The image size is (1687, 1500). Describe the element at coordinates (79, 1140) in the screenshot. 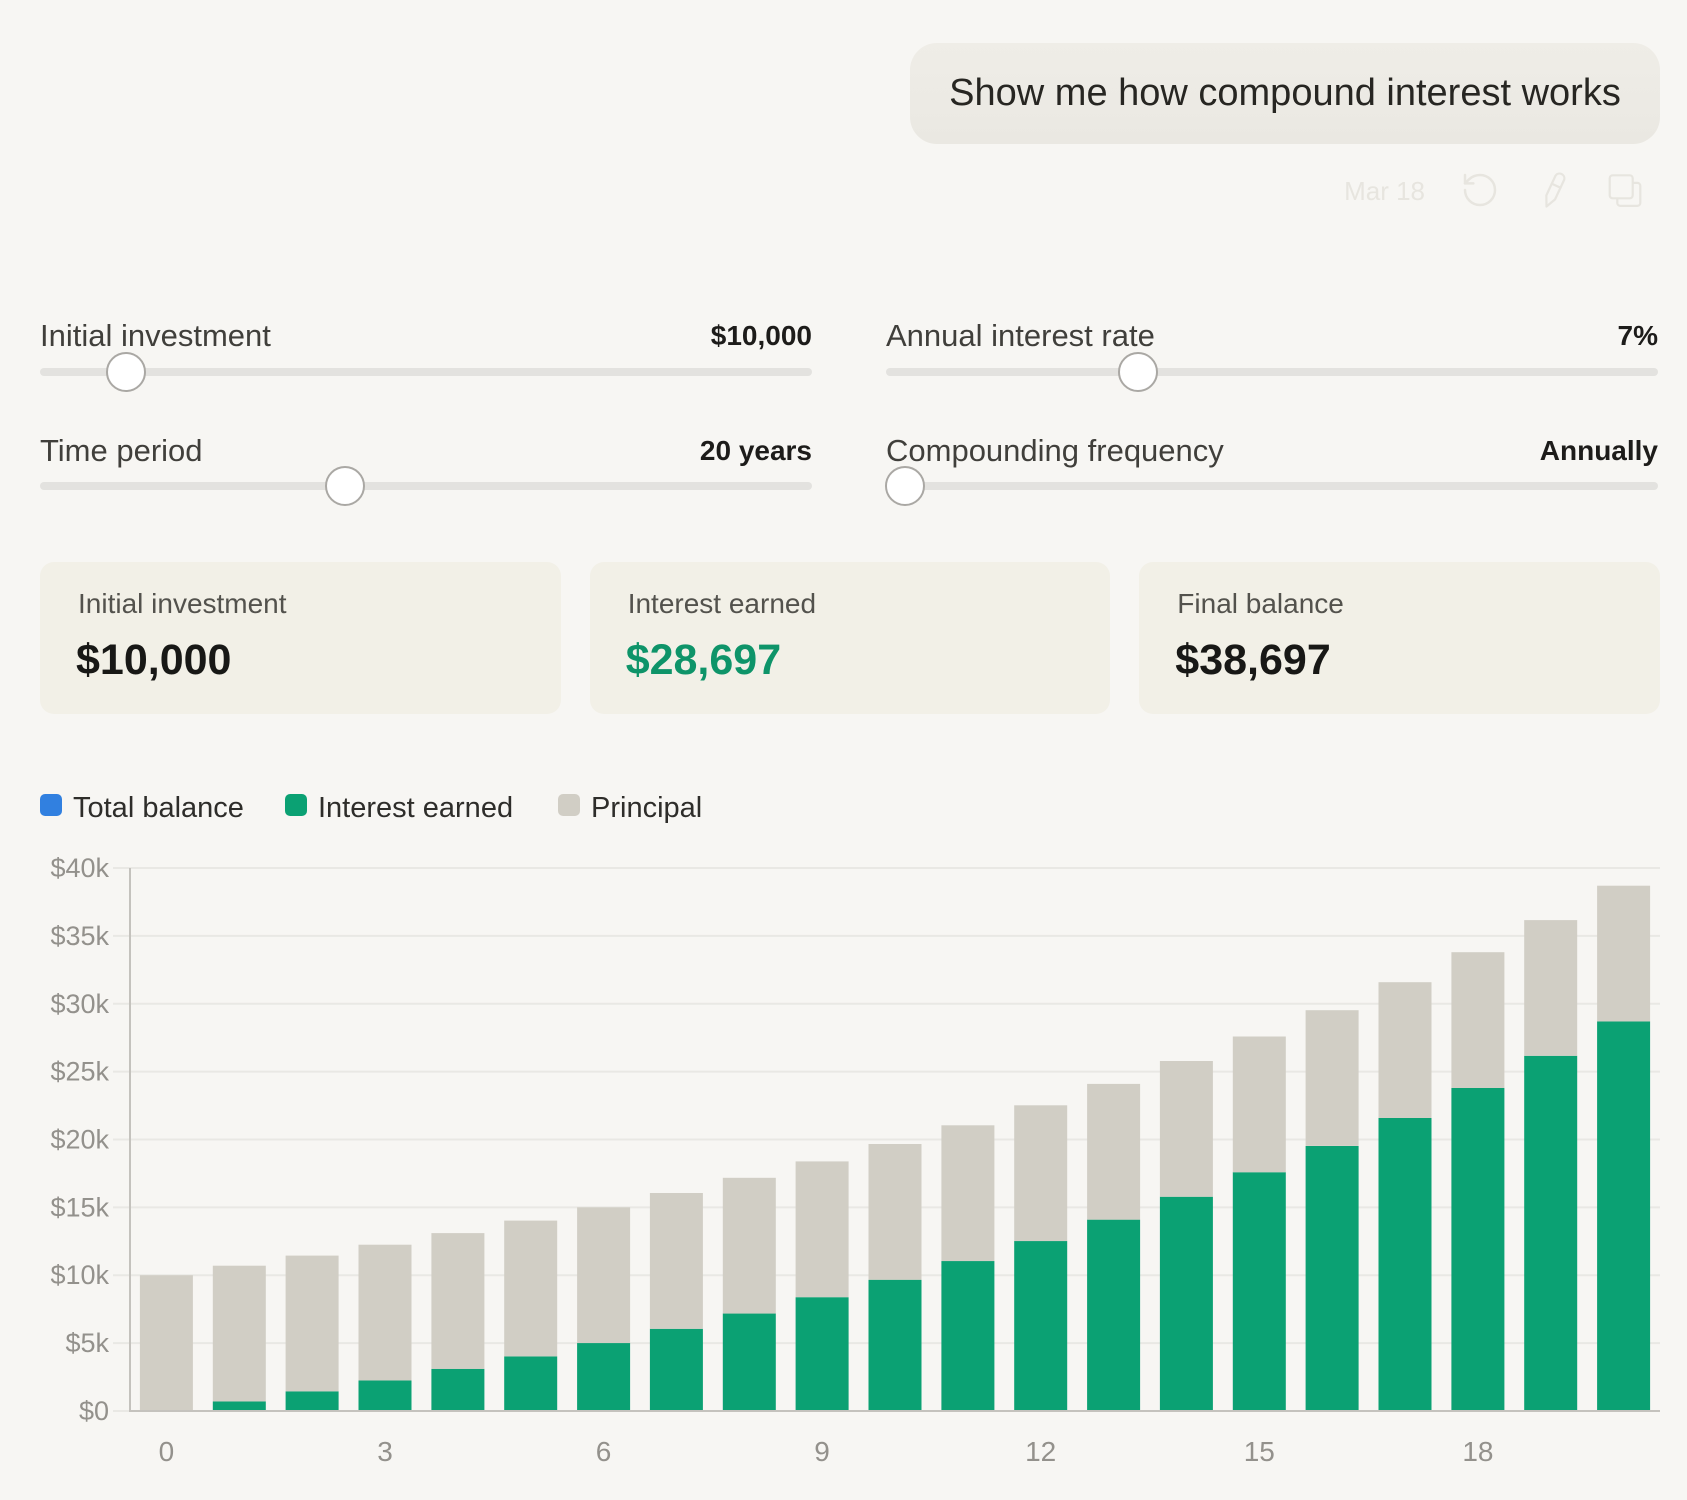

I see `svg-text: $20k` at that location.